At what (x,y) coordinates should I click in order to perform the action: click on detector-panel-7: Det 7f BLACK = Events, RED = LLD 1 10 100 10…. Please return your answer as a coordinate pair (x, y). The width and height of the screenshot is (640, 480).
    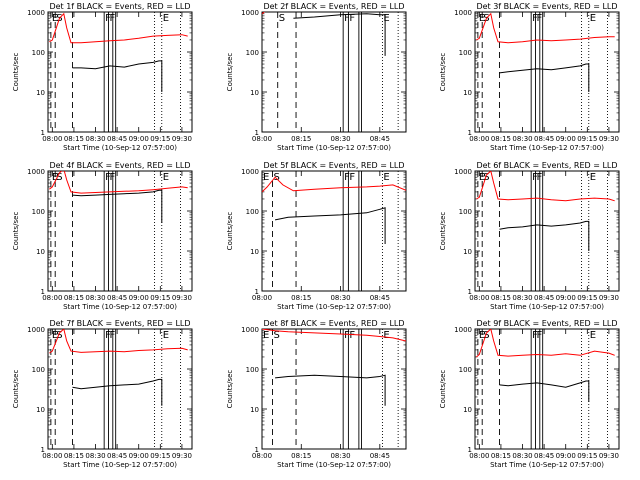
    Looking at the image, I should click on (102, 394).